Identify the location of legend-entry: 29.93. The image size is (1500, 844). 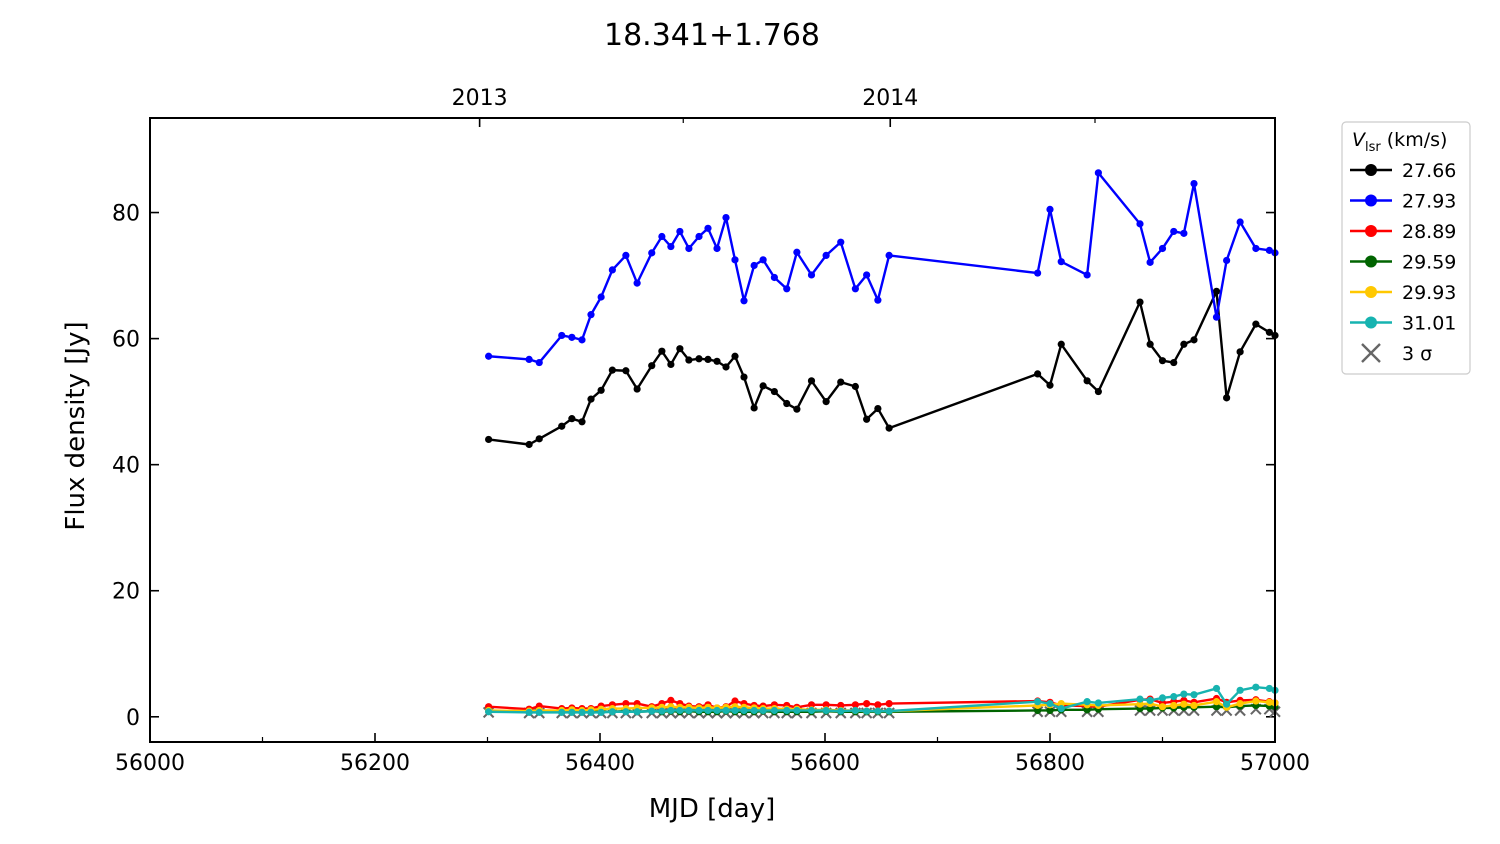
(1403, 293).